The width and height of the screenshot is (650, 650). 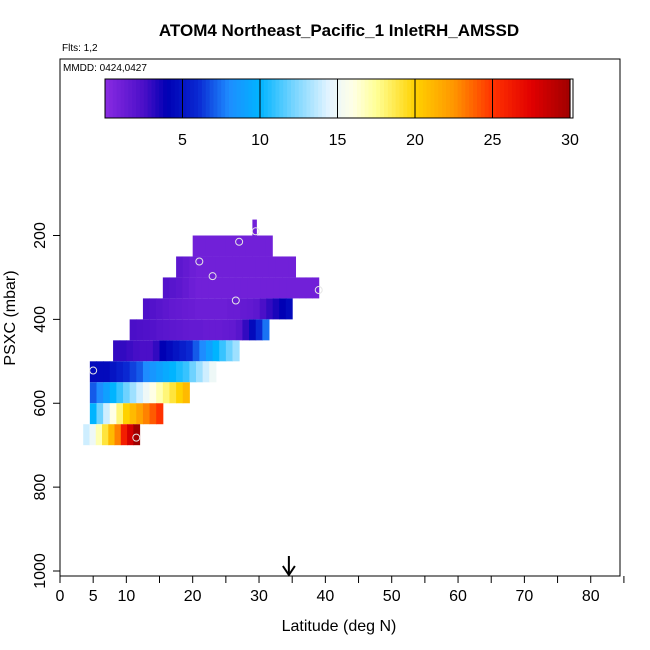 I want to click on y-tick-label: 400, so click(x=40, y=319).